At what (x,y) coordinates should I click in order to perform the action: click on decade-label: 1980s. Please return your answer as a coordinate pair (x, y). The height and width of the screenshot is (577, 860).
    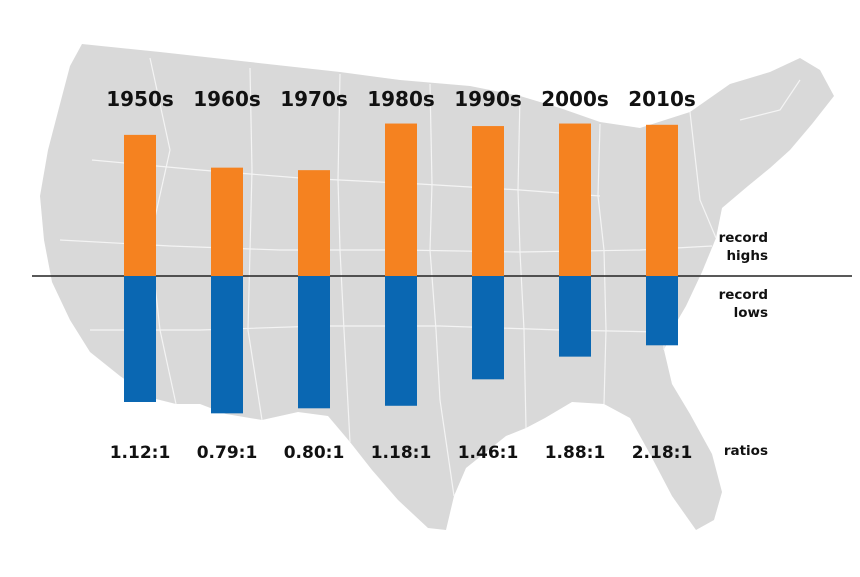
    Looking at the image, I should click on (401, 99).